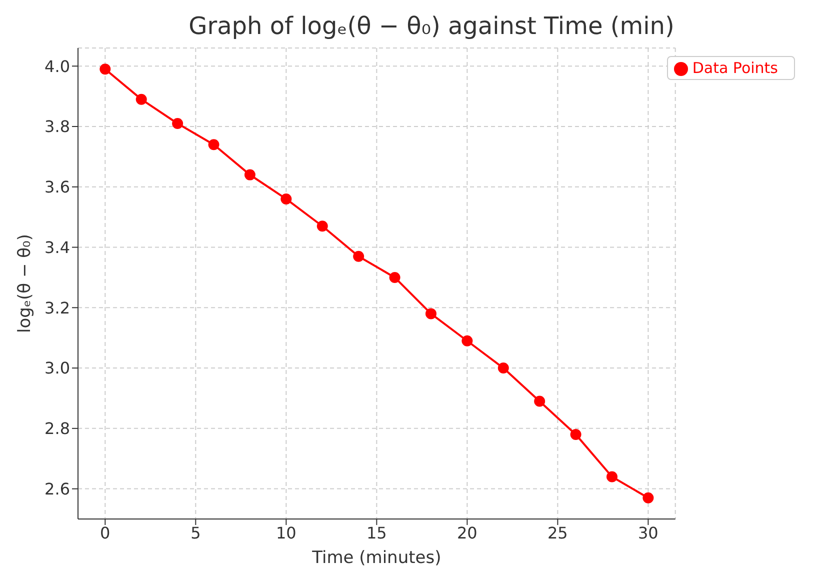 The height and width of the screenshot is (579, 813). What do you see at coordinates (57, 428) in the screenshot?
I see `y-tick-label: 2.8` at bounding box center [57, 428].